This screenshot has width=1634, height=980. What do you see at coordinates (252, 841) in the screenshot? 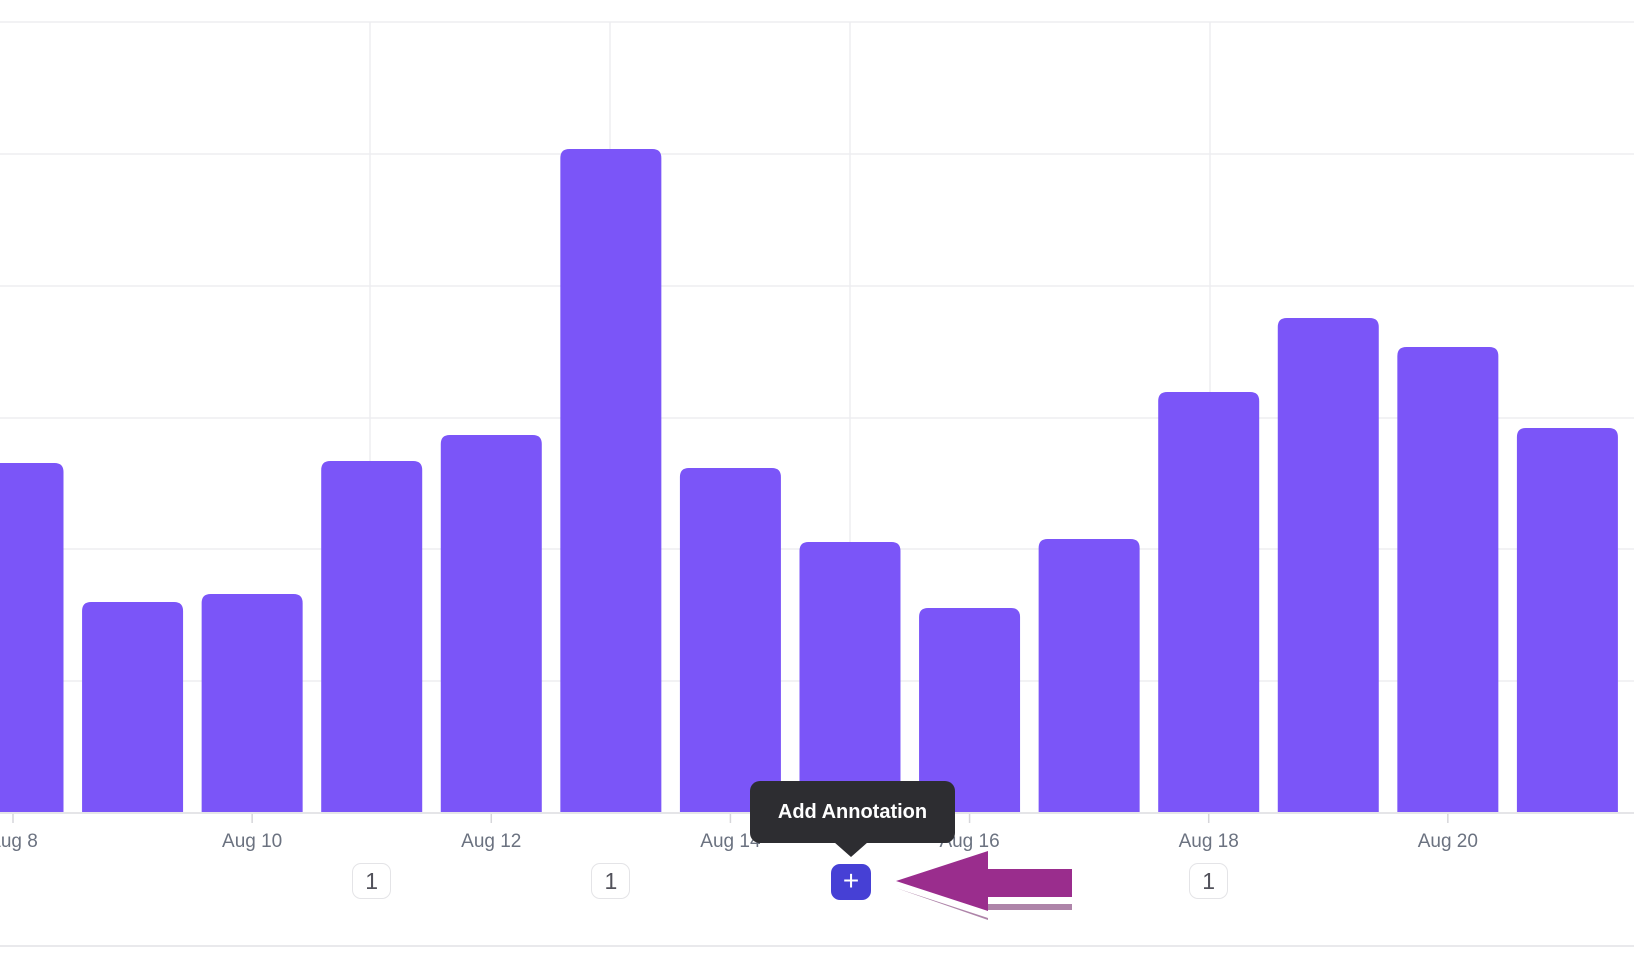
I see `x-axis-label: Aug 10` at bounding box center [252, 841].